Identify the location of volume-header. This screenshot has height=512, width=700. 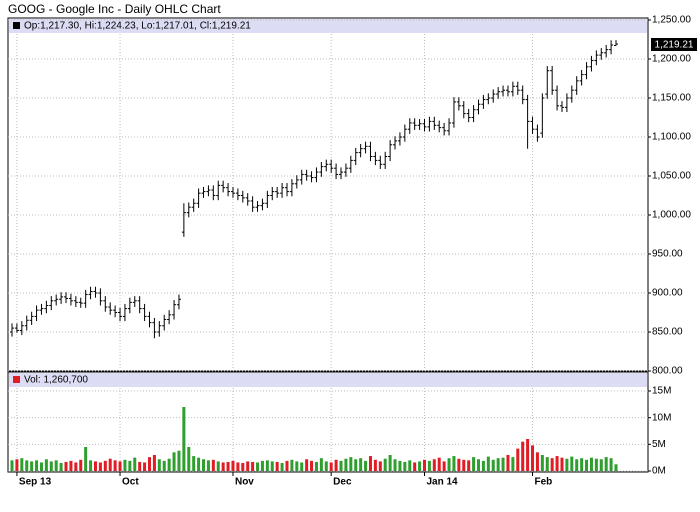
(328, 380).